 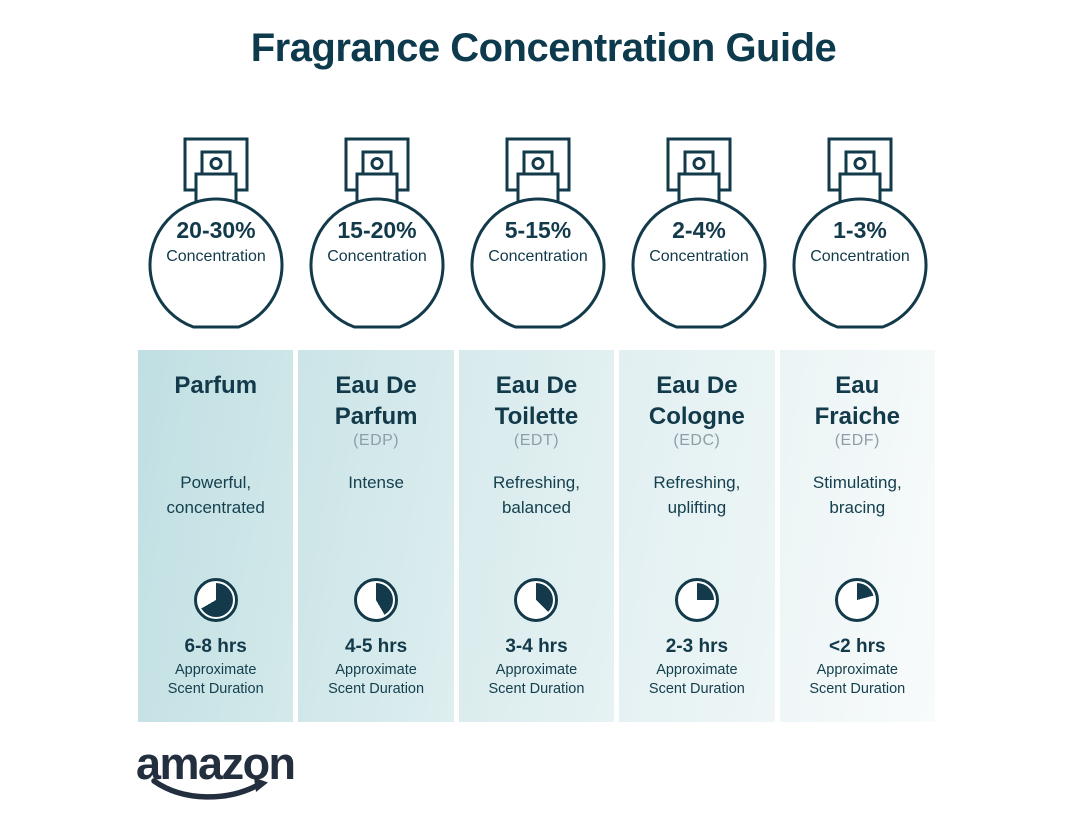 I want to click on column-abbr: (EDT), so click(x=536, y=440).